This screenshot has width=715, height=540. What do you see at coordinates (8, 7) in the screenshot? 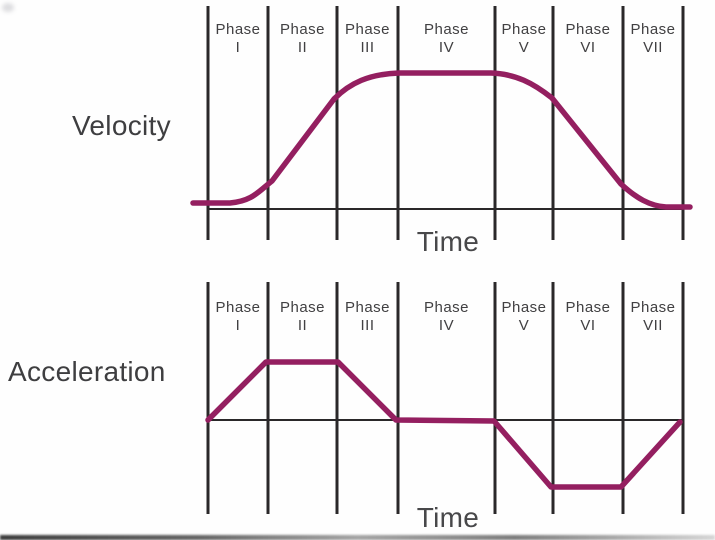
I see `scan-artifact-corner` at bounding box center [8, 7].